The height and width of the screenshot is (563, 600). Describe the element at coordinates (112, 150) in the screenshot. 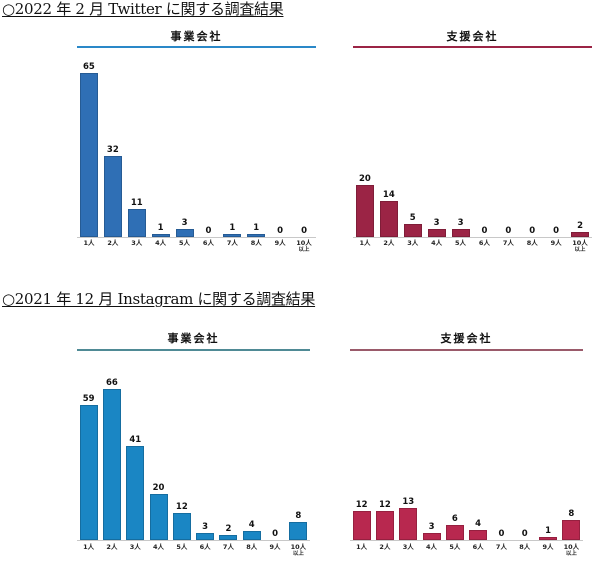

I see `bar-value-label: 32` at that location.